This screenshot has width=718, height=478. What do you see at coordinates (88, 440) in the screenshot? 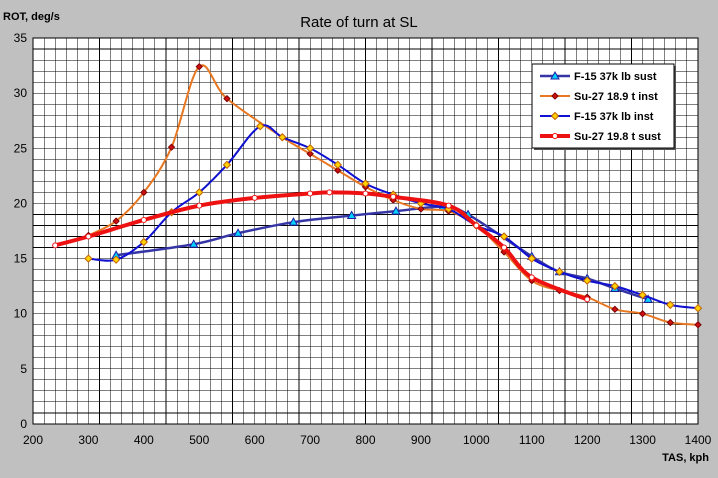
I see `x-tick-label: 300` at bounding box center [88, 440].